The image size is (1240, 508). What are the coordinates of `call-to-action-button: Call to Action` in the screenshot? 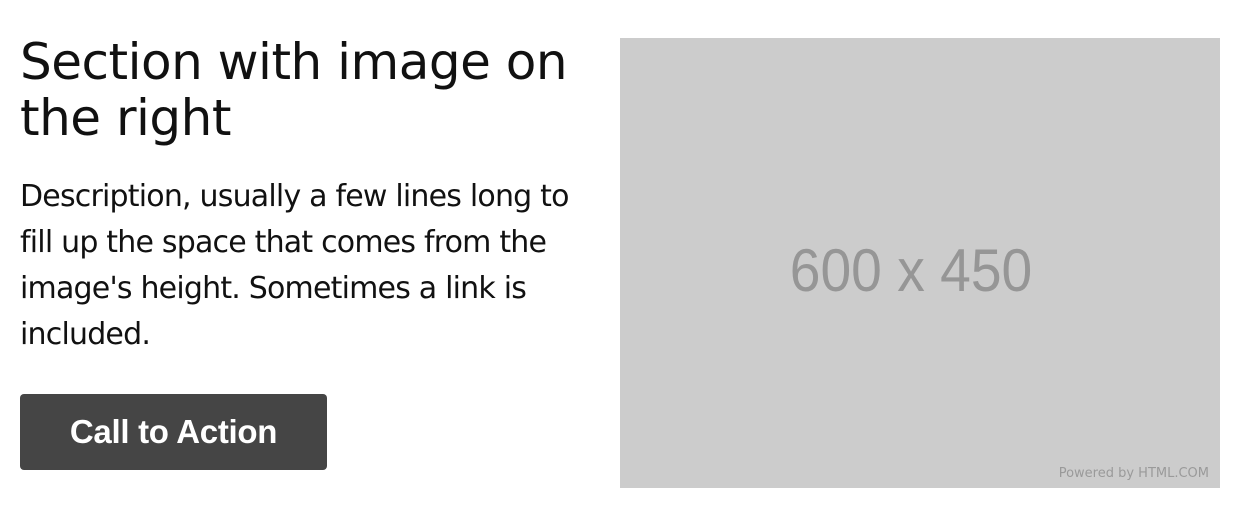 It's located at (173, 432).